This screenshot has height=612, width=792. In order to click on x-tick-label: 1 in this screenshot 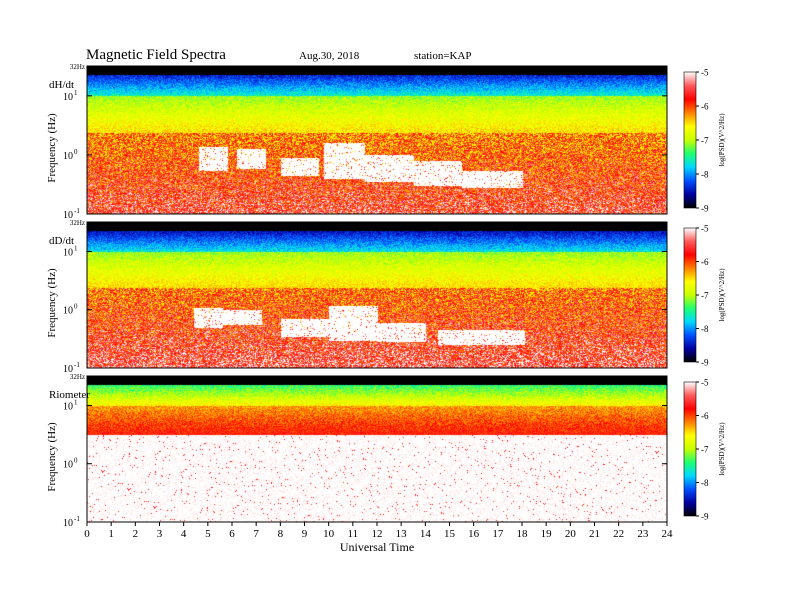, I will do `click(111, 534)`.